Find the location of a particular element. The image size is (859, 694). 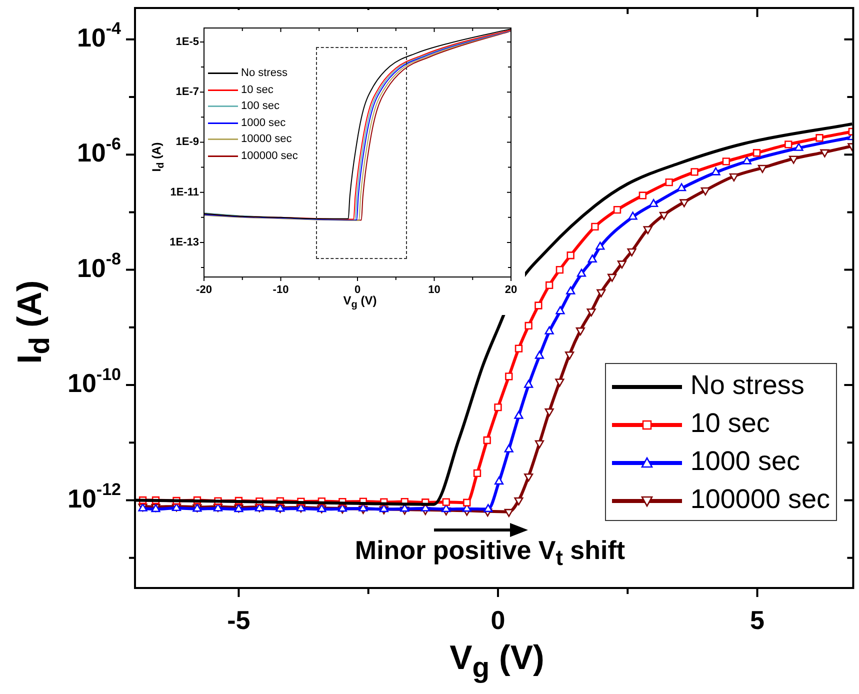

x-tick-label: 20 is located at coordinates (511, 290).